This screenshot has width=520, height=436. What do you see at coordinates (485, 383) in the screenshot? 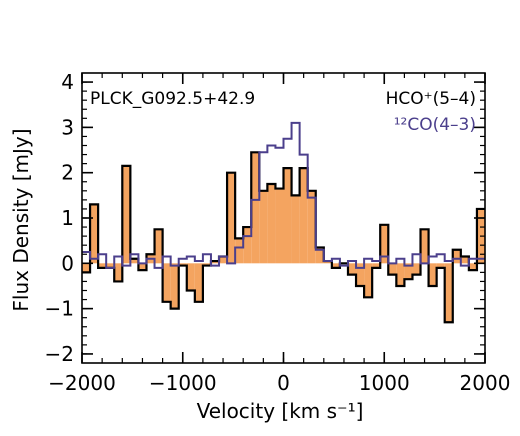
I see `x-tick-label: 2000` at bounding box center [485, 383].